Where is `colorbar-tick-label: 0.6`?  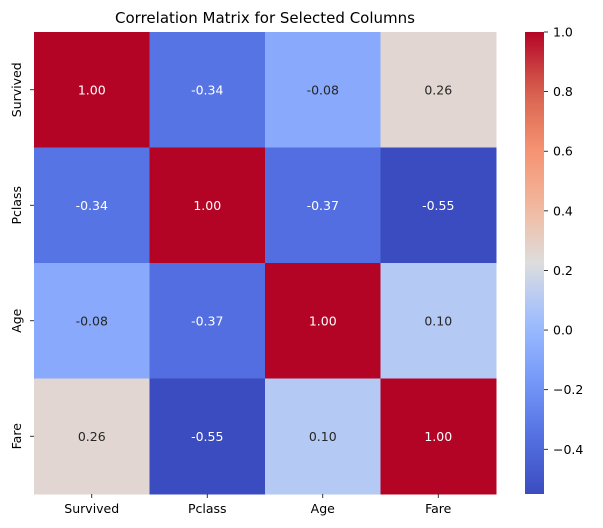
colorbar-tick-label: 0.6 is located at coordinates (563, 151).